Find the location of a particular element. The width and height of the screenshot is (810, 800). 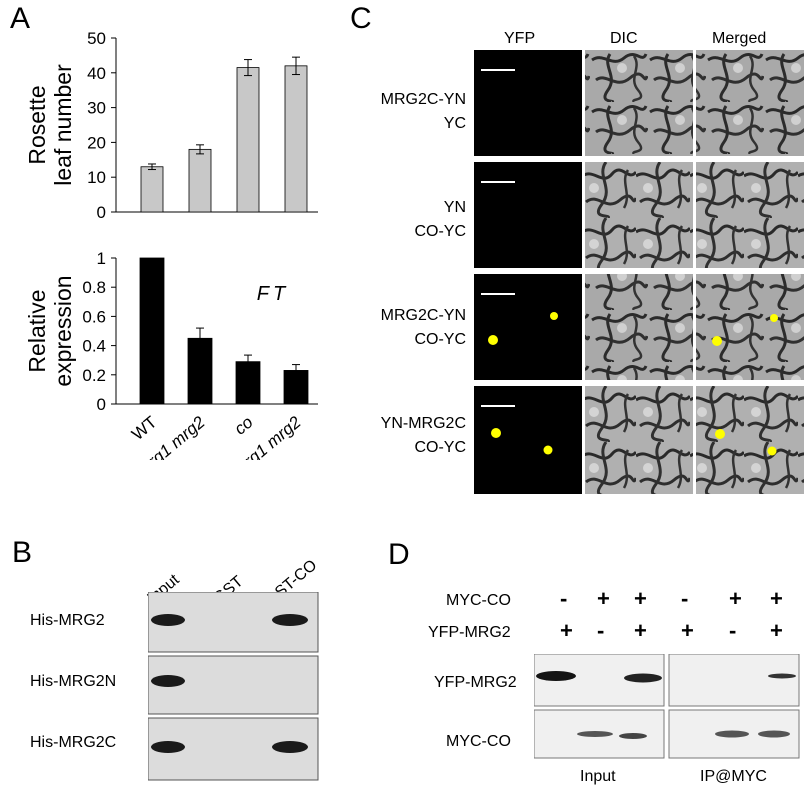

gene-annotation: FT is located at coordinates (273, 294).